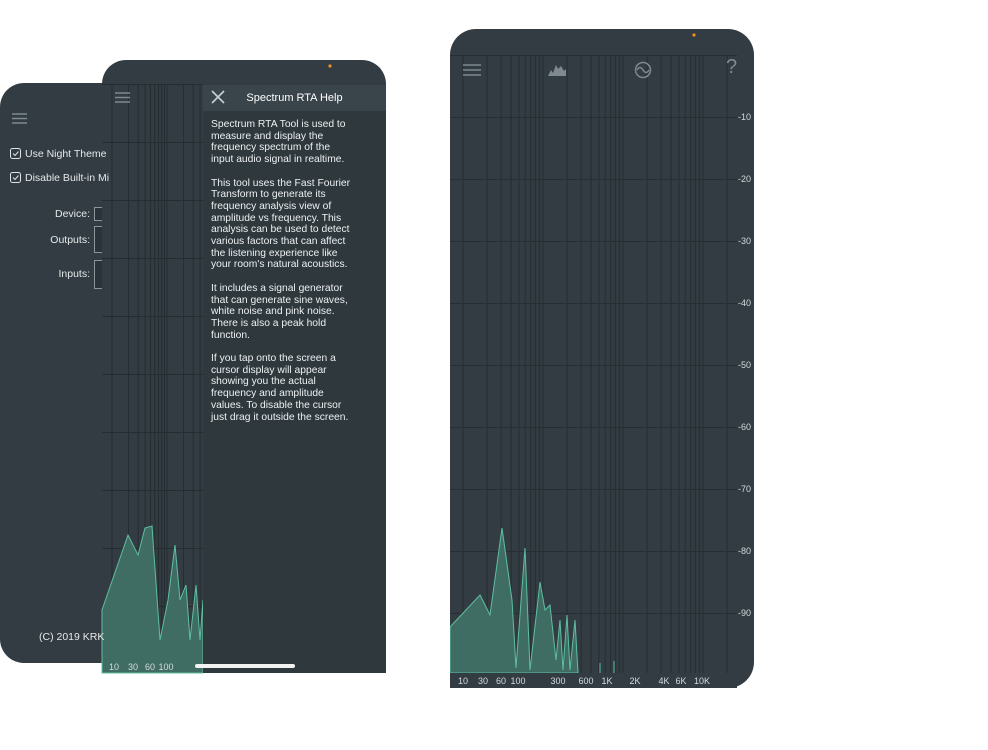 The image size is (988, 750). What do you see at coordinates (70, 240) in the screenshot?
I see `field-label: Outputs:` at bounding box center [70, 240].